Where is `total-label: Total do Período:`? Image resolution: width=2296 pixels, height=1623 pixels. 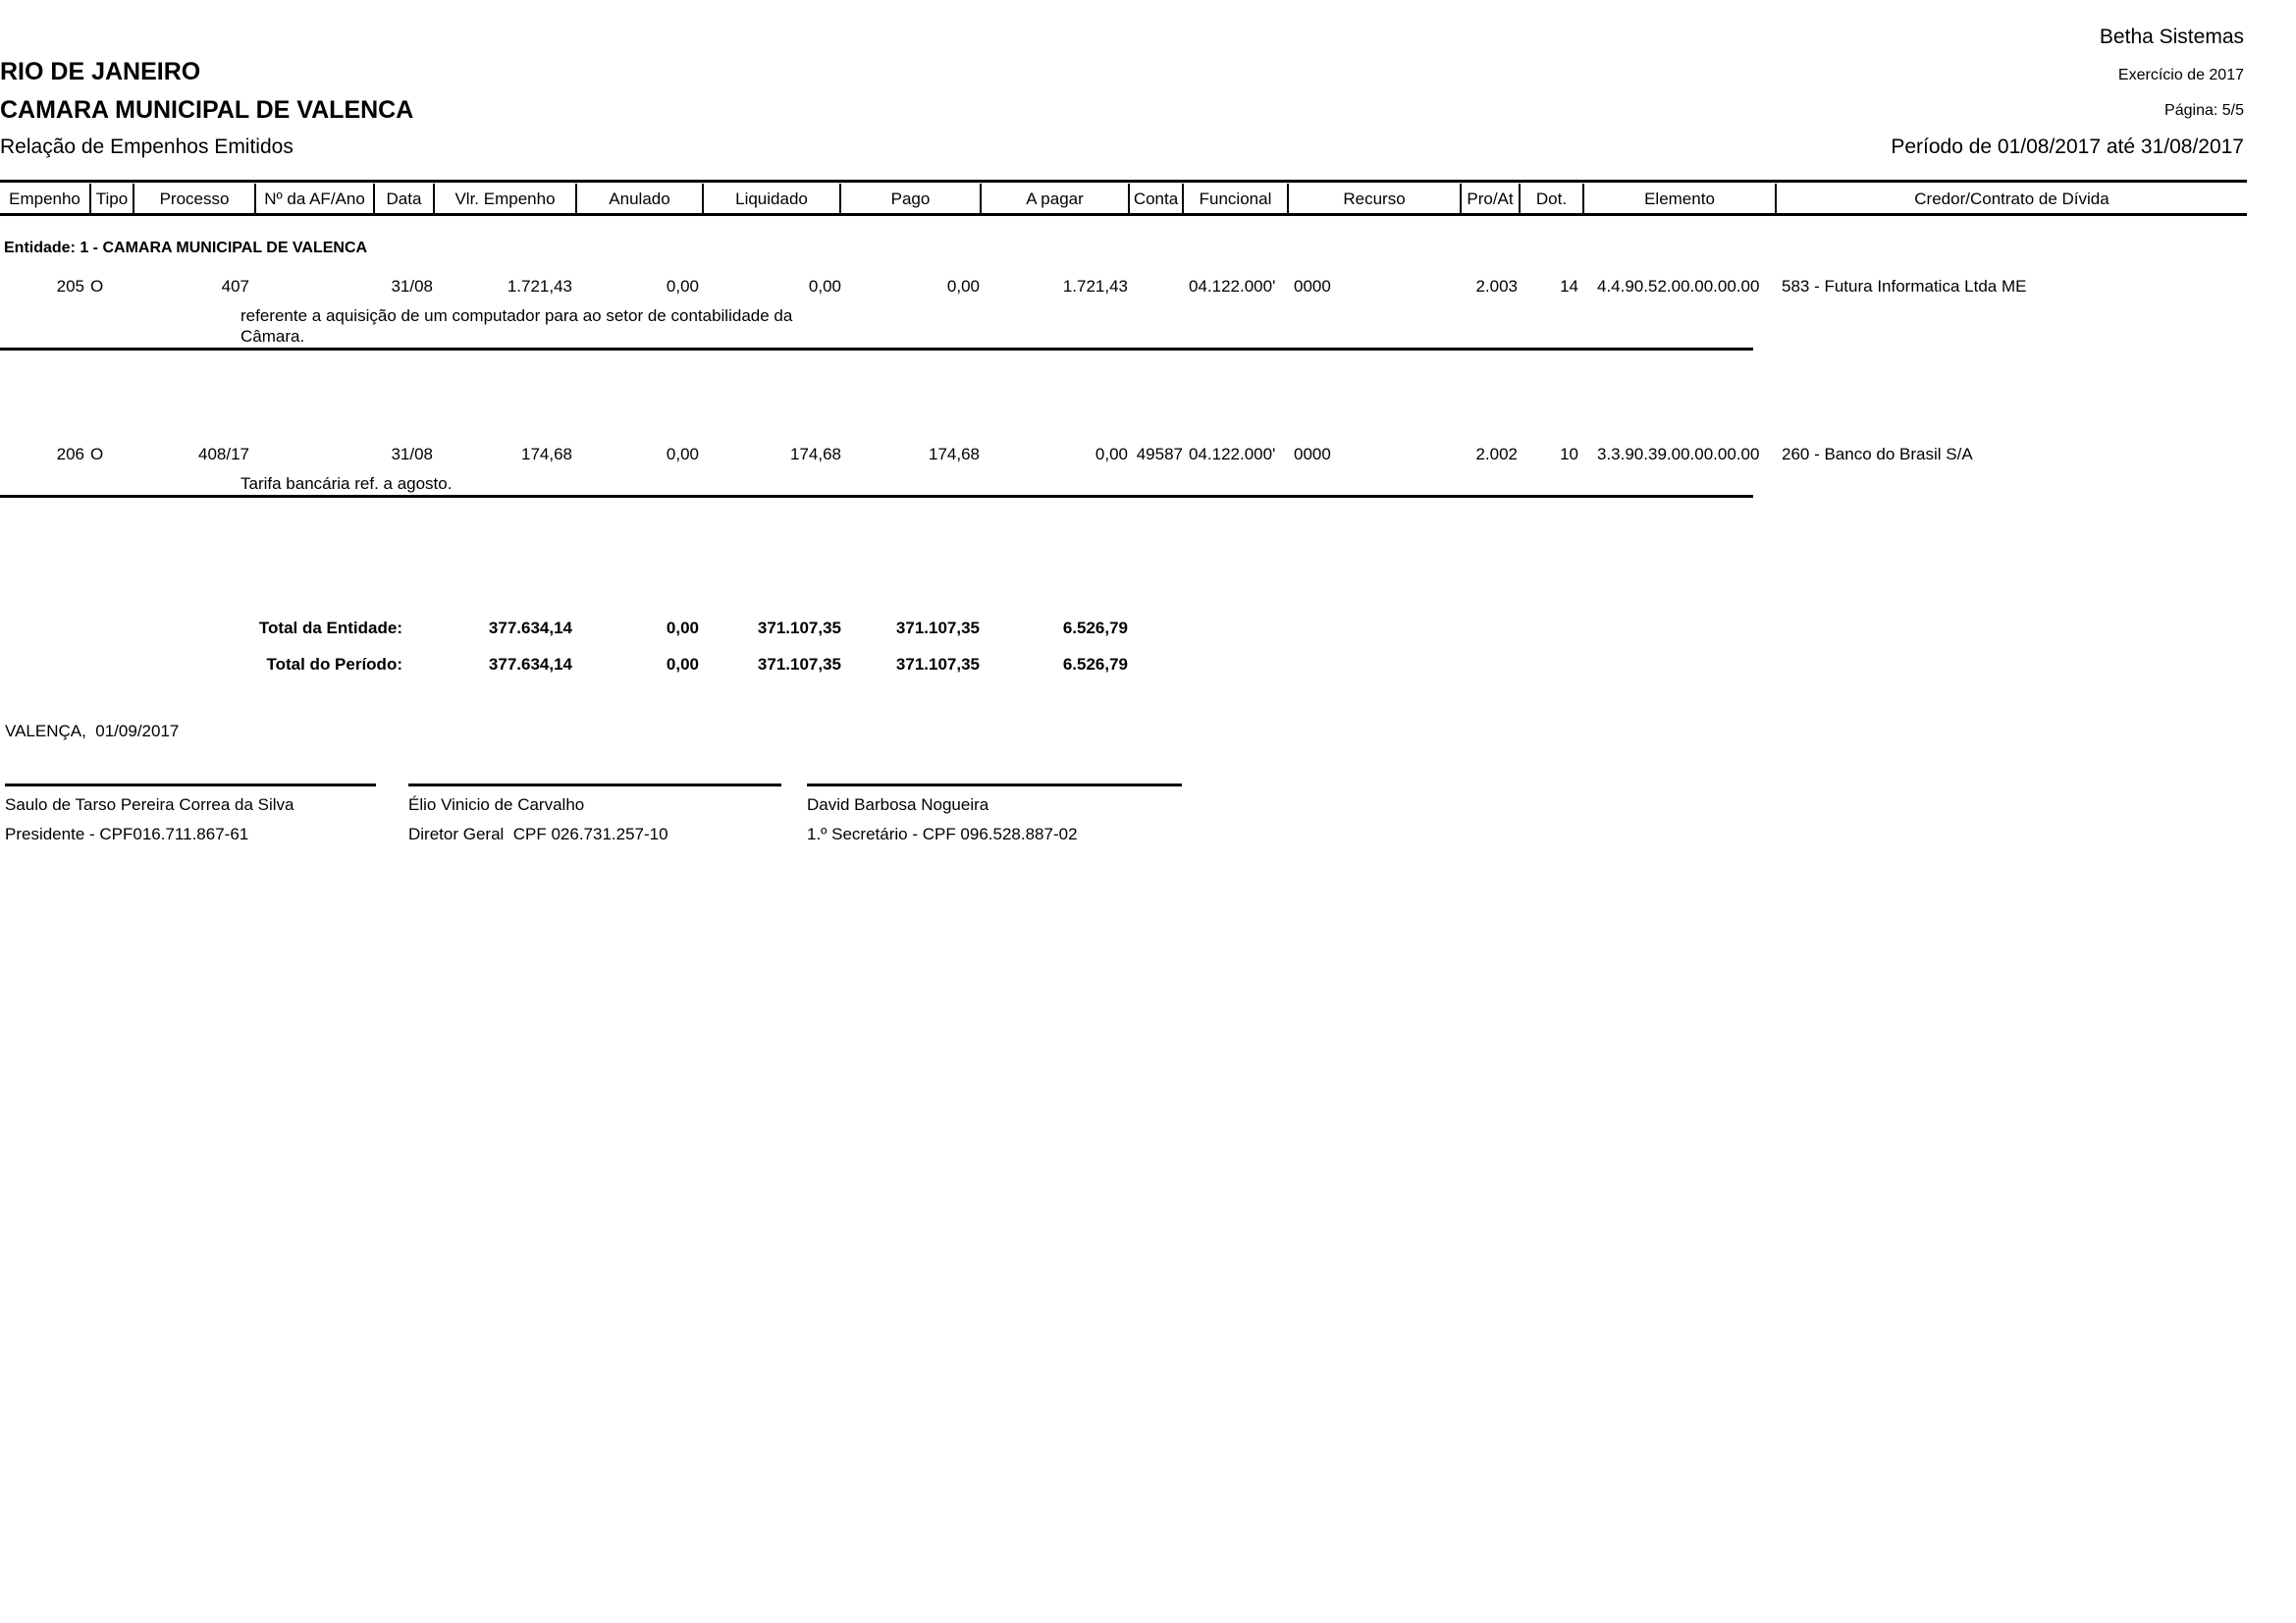
total-label: Total do Período: is located at coordinates (334, 664).